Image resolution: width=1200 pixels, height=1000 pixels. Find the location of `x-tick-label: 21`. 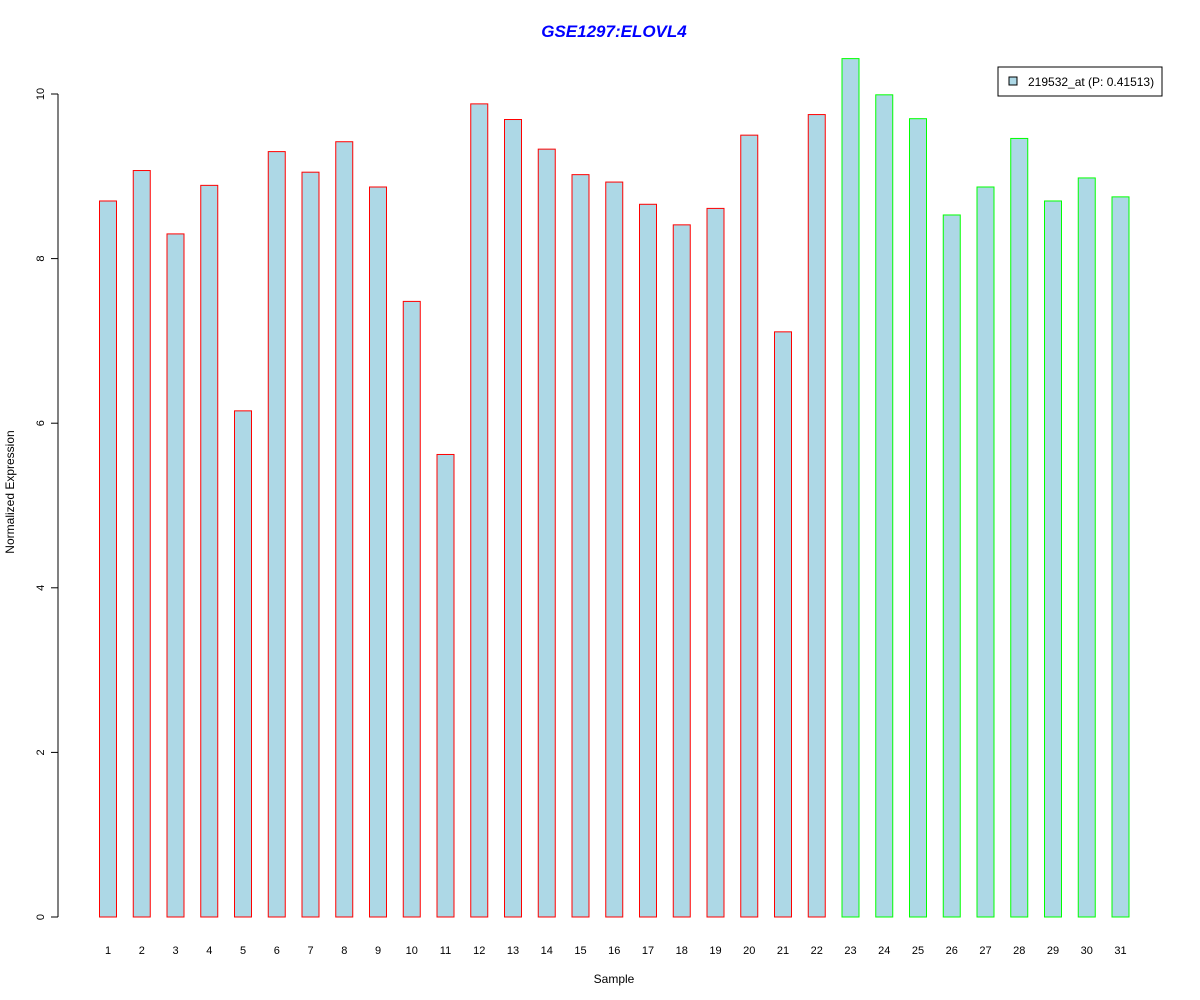

x-tick-label: 21 is located at coordinates (783, 951).